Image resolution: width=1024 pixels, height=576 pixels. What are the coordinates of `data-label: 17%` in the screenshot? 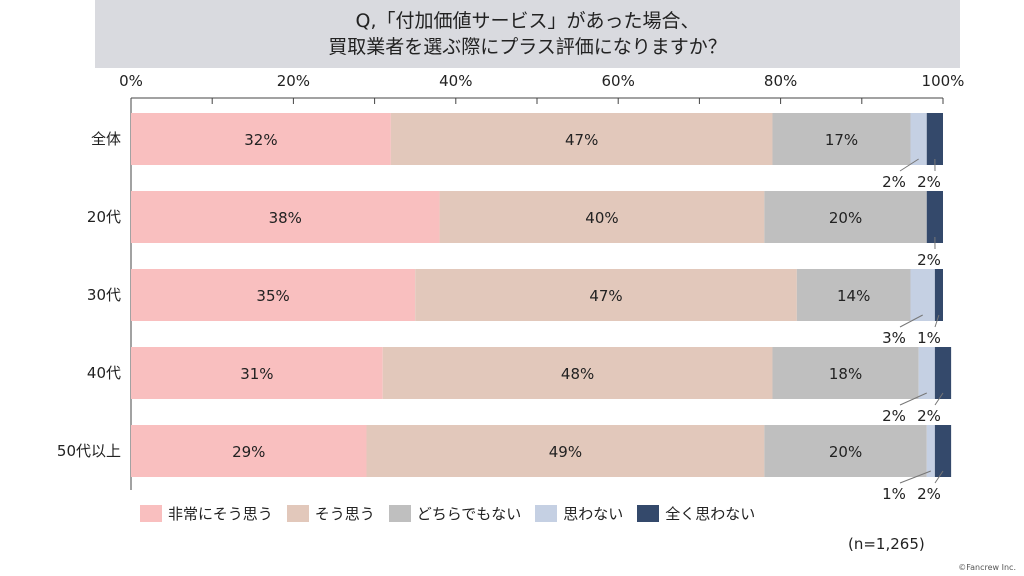 It's located at (841, 140).